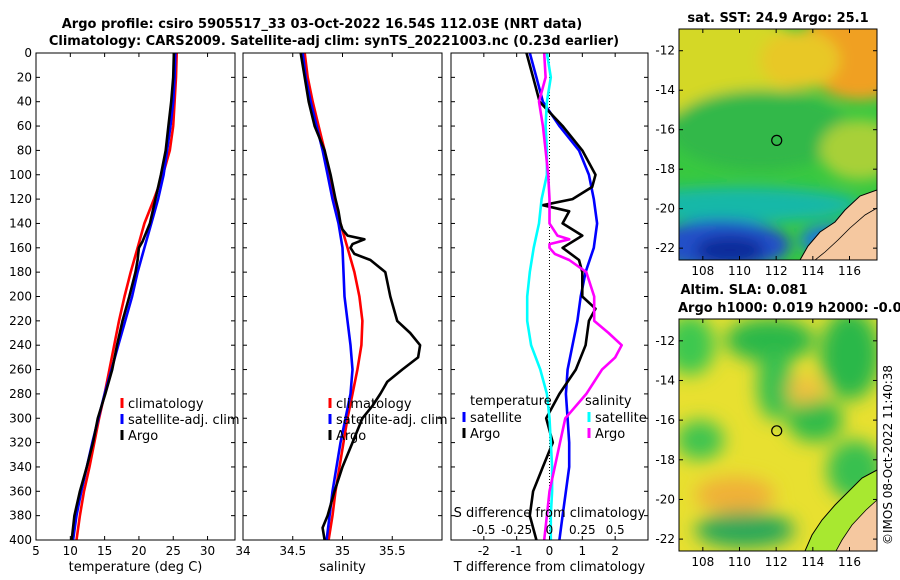 This screenshot has height=580, width=900. I want to click on sla-map-lat-label: -22, so click(665, 539).